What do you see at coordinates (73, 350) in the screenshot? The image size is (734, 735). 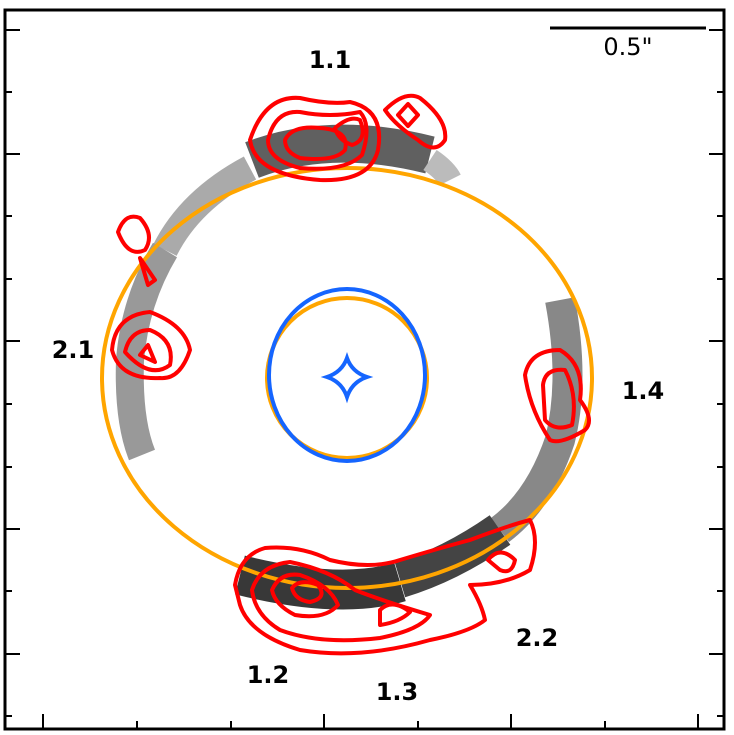 I see `image-label: 2.1` at bounding box center [73, 350].